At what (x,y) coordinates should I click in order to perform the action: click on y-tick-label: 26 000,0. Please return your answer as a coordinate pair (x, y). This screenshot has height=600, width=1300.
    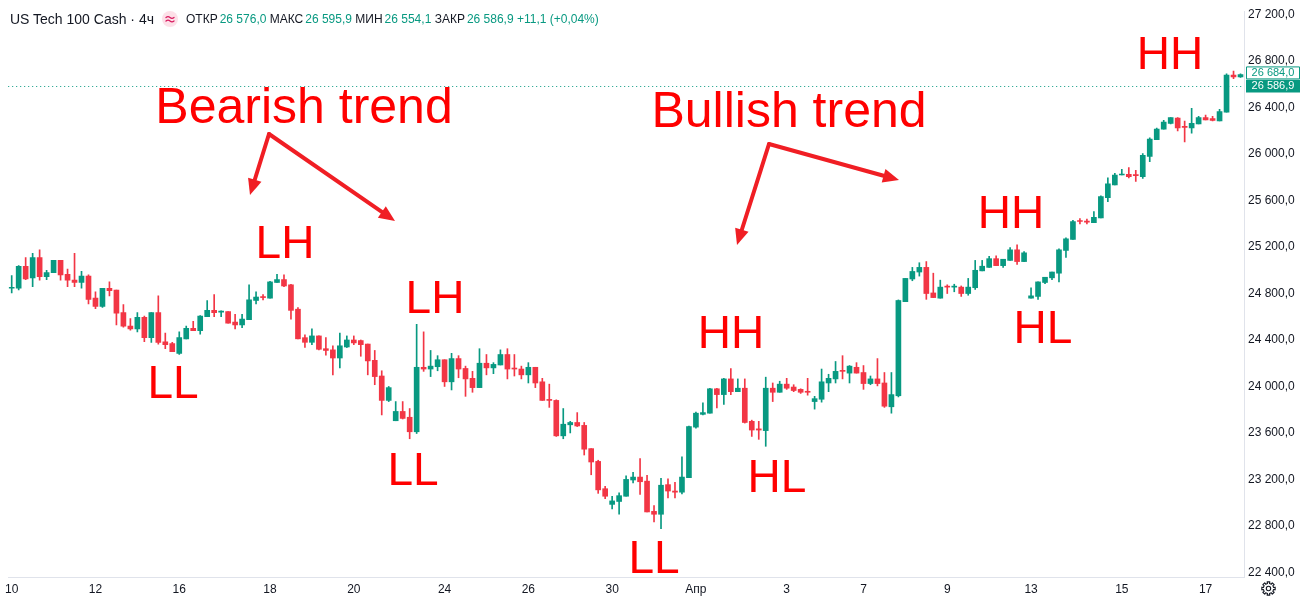
    Looking at the image, I should click on (1272, 153).